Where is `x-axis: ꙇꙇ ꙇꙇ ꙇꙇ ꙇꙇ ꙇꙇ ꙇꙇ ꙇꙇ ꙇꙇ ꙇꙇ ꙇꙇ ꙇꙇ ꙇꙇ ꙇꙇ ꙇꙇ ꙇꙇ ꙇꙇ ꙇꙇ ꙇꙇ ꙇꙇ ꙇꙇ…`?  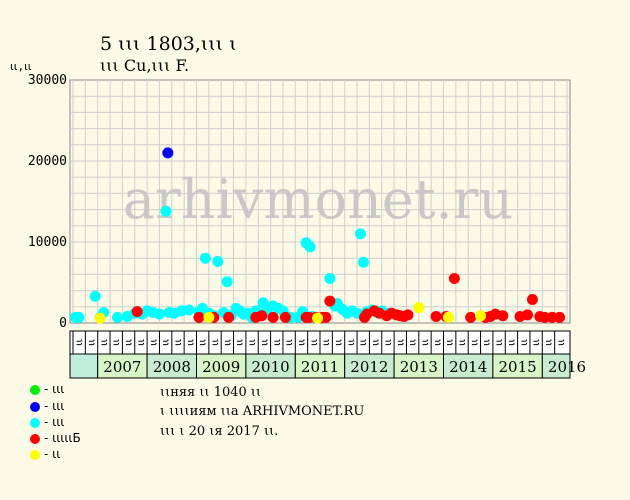 x-axis: ꙇꙇ ꙇꙇ ꙇꙇ ꙇꙇ ꙇꙇ ꙇꙇ ꙇꙇ ꙇꙇ ꙇꙇ ꙇꙇ ꙇꙇ ꙇꙇ ꙇꙇ ꙇꙇ ꙇꙇ ꙇꙇ ꙇꙇ ꙇꙇ ꙇꙇ ꙇꙇ… is located at coordinates (327, 354).